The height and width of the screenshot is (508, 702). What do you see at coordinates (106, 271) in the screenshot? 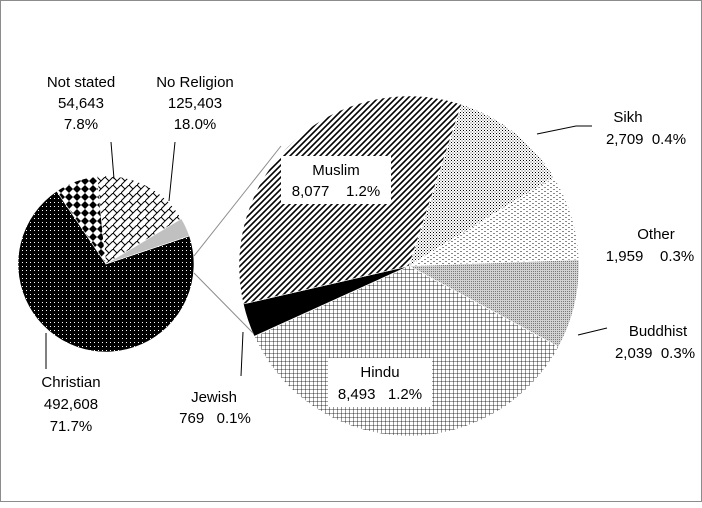
I see `main-slice-christian` at bounding box center [106, 271].